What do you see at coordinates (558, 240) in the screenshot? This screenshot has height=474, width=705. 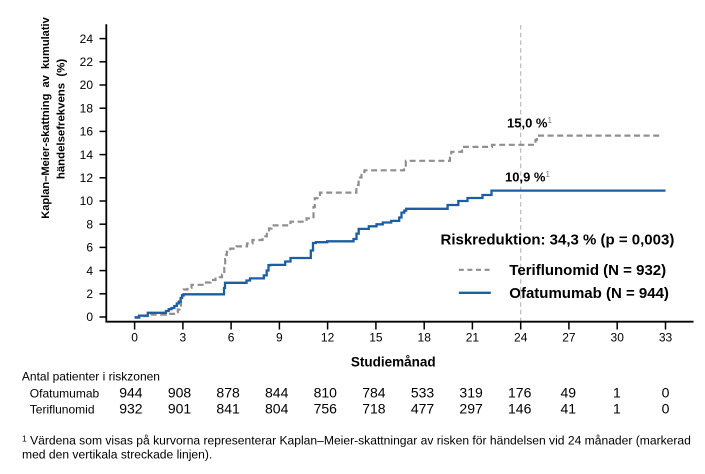 I see `svg-text:Riskreduktion: 34,3 % (p = 0,0: Riskreduktion: 34,3 % (p = 0,003)` at bounding box center [558, 240].